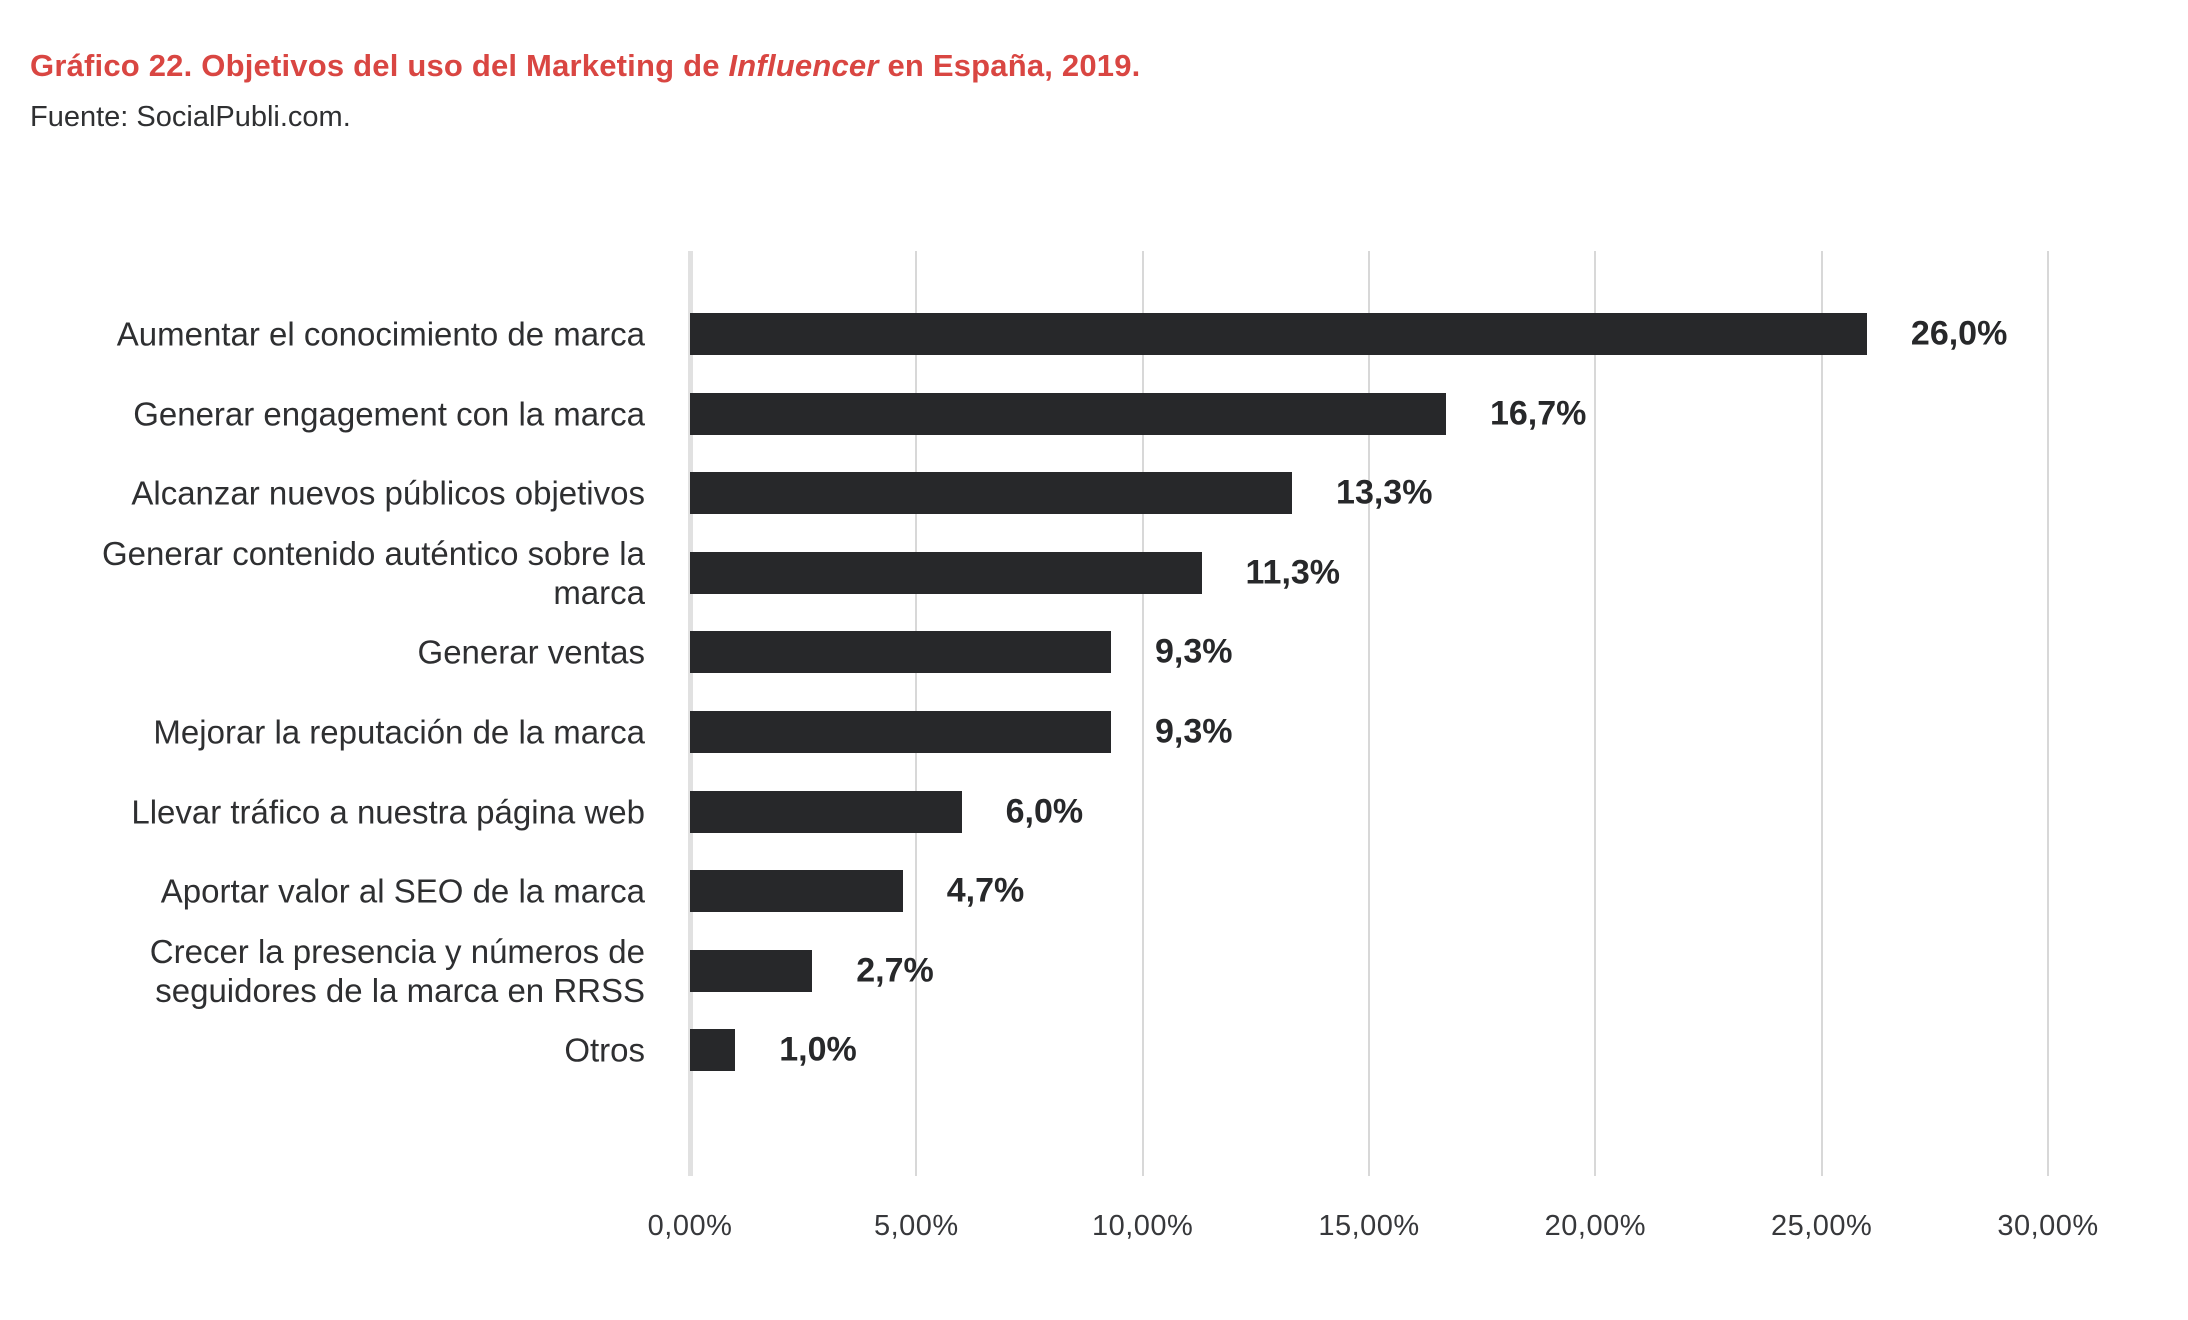 This screenshot has height=1320, width=2188. What do you see at coordinates (399, 732) in the screenshot?
I see `category-label: Mejorar la reputación de la marca` at bounding box center [399, 732].